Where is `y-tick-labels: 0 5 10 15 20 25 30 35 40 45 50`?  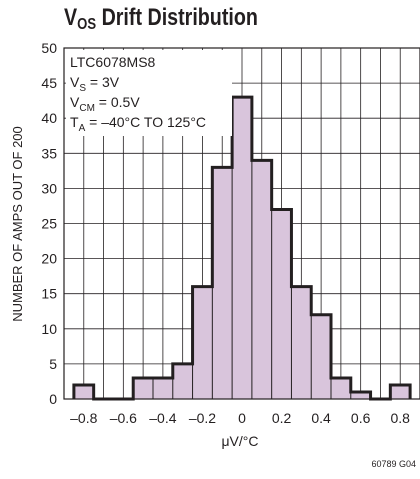 y-tick-labels: 0 5 10 15 20 25 30 35 40 45 50 is located at coordinates (49, 223).